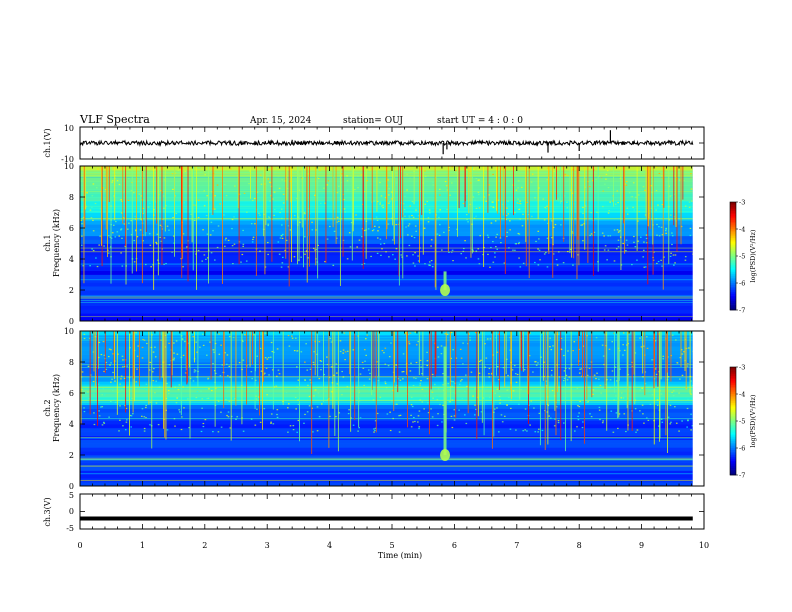 This screenshot has width=792, height=612. I want to click on station-label: station= OUJ, so click(373, 121).